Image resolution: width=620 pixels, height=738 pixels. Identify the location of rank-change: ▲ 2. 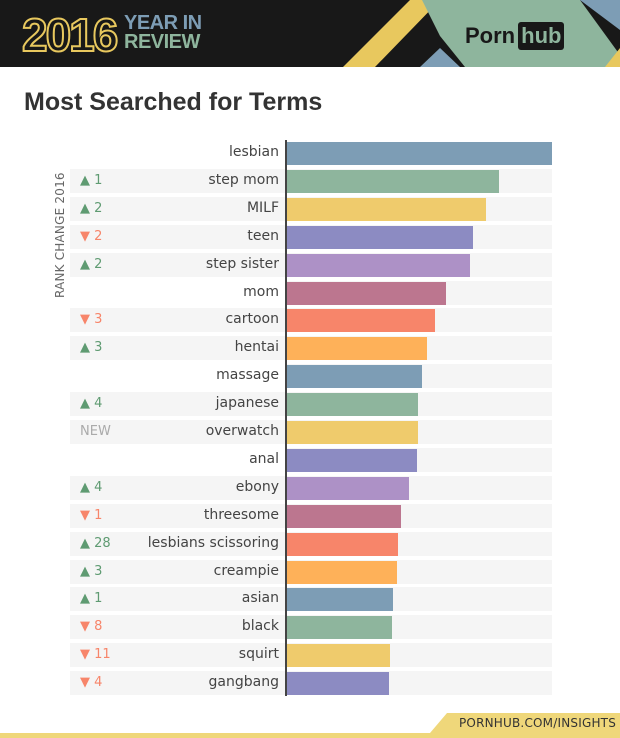
(91, 264).